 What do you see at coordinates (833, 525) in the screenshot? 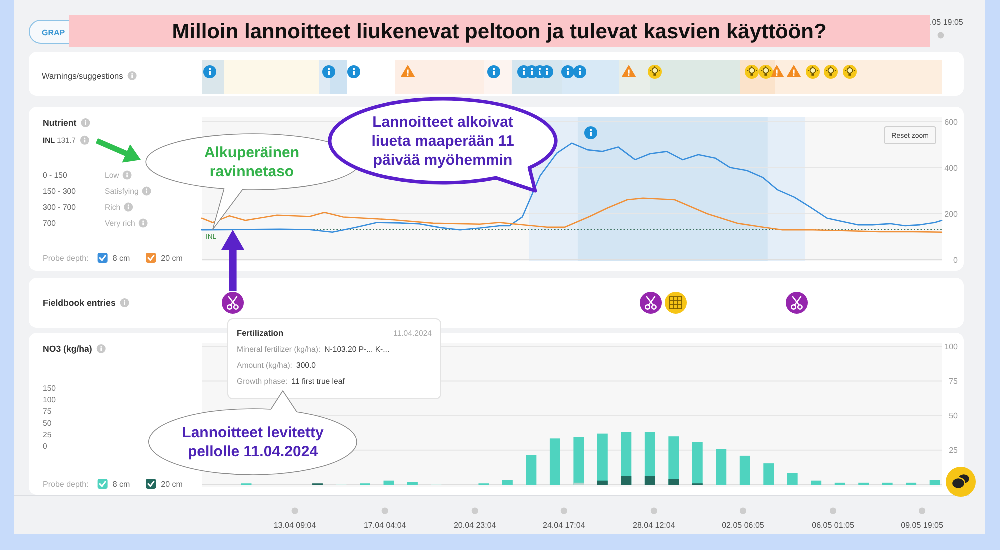
I see `x-tick-label: 06.05 01:05` at bounding box center [833, 525].